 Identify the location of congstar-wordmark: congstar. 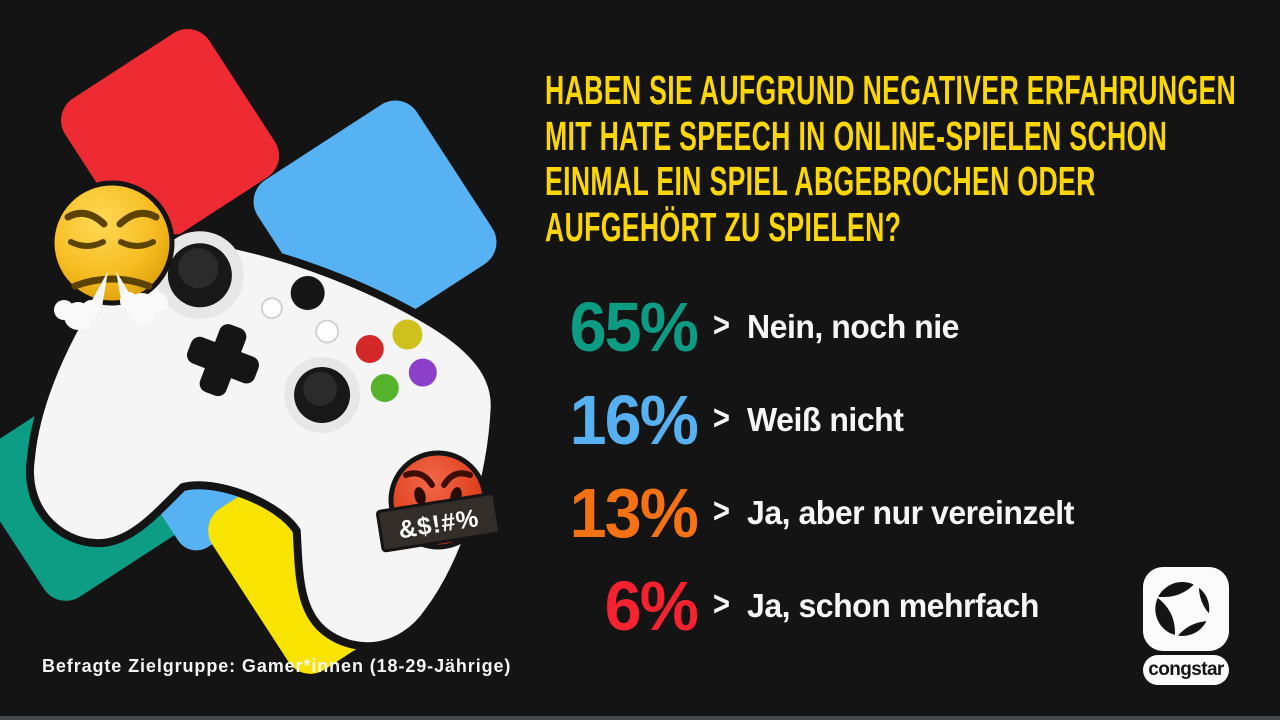
(1186, 670).